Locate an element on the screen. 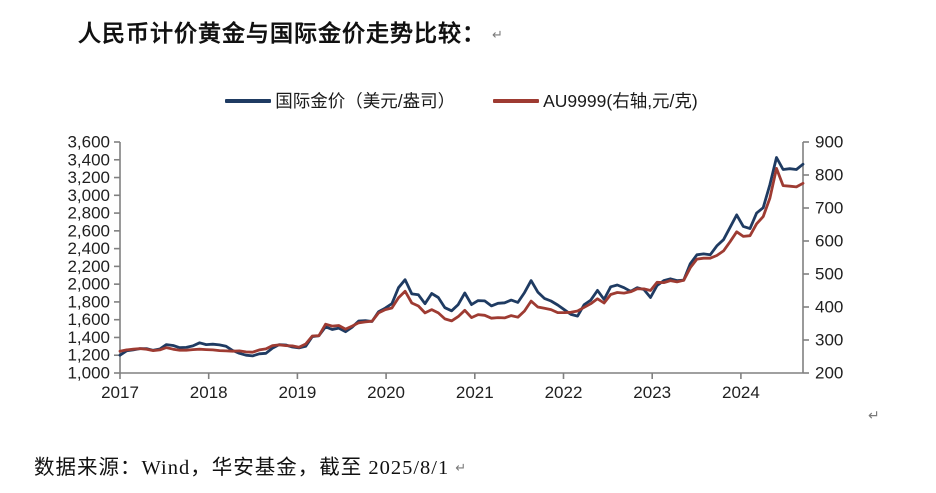  legend-item-international-gold: 国际金价（美元/盎司） is located at coordinates (340, 100).